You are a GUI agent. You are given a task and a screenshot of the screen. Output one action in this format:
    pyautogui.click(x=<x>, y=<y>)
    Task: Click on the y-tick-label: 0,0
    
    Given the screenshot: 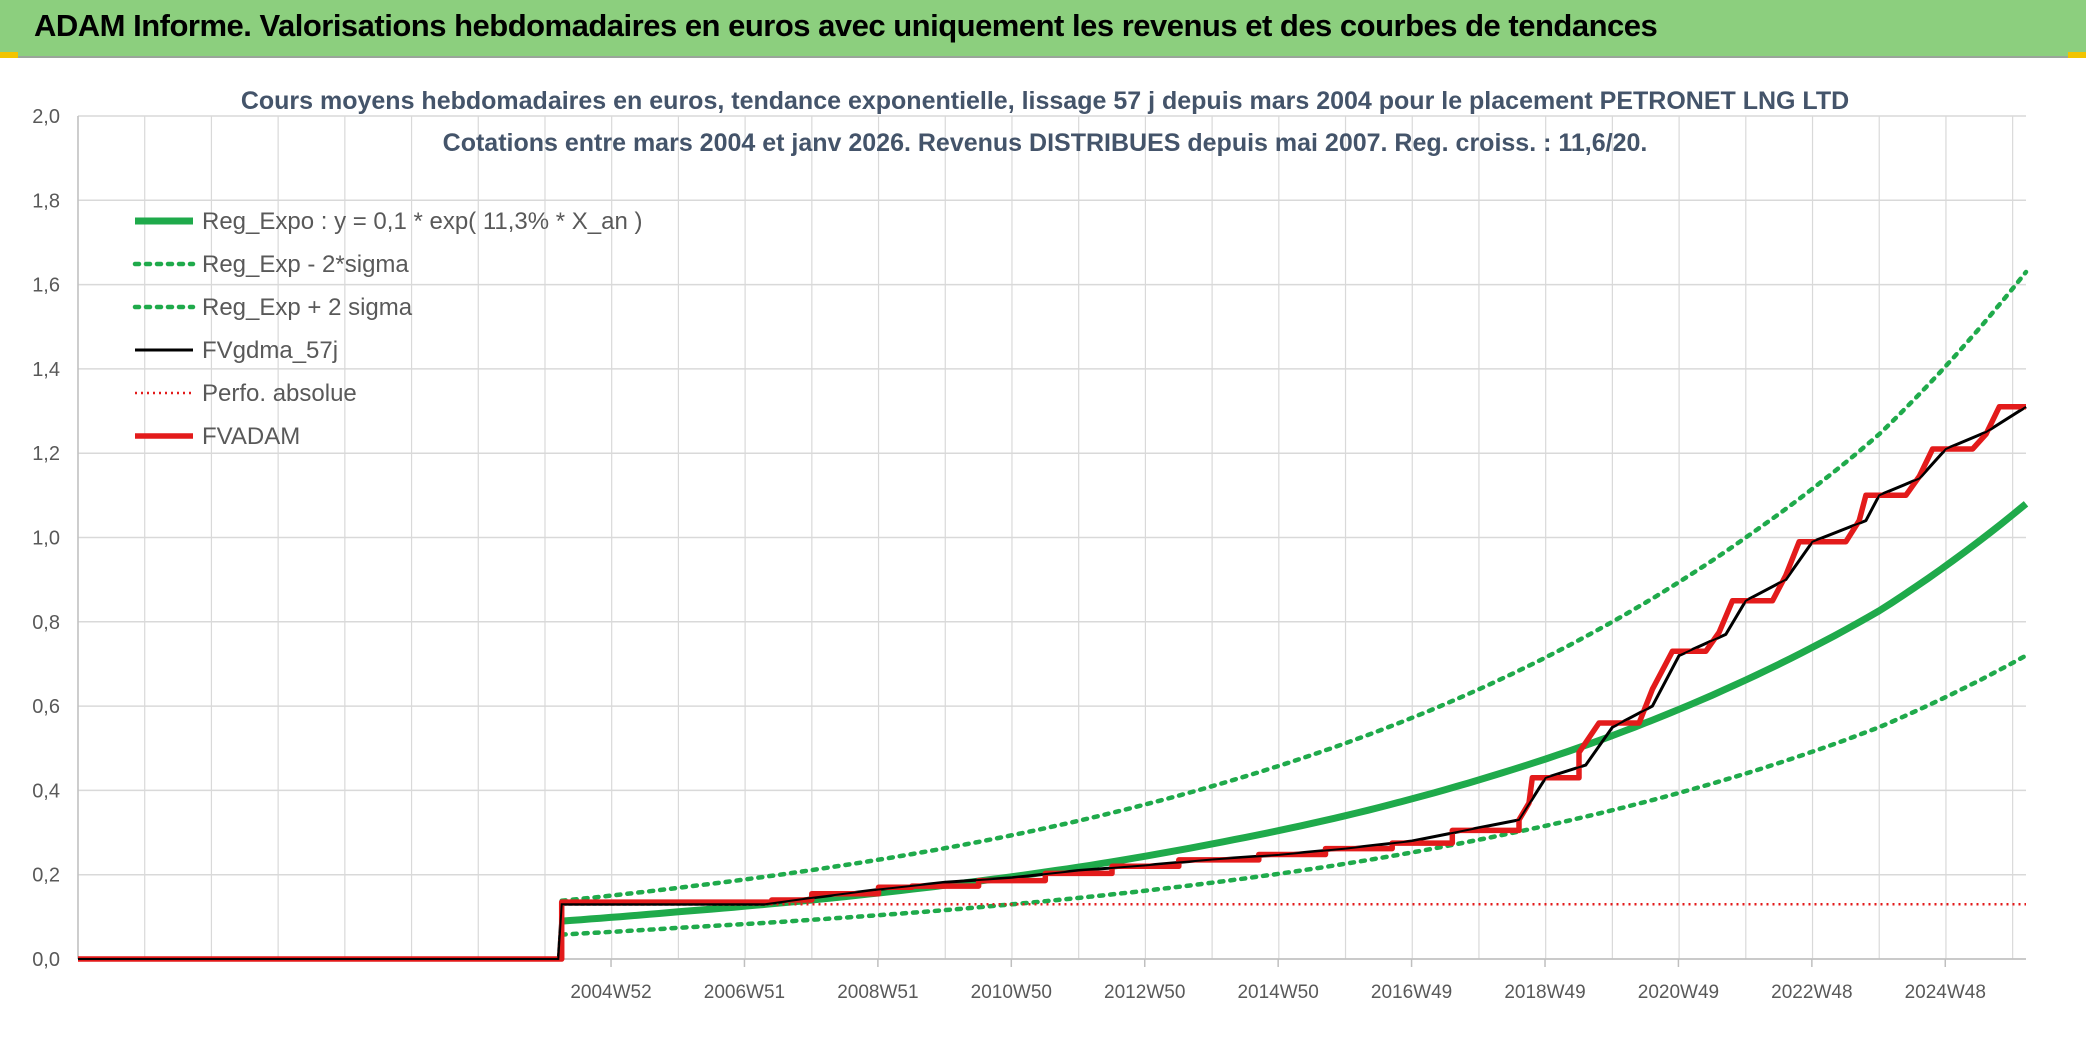 What is the action you would take?
    pyautogui.click(x=46, y=960)
    